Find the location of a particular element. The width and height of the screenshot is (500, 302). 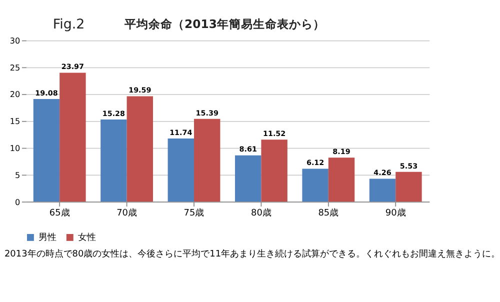

legend-label: 女性 is located at coordinates (87, 238).